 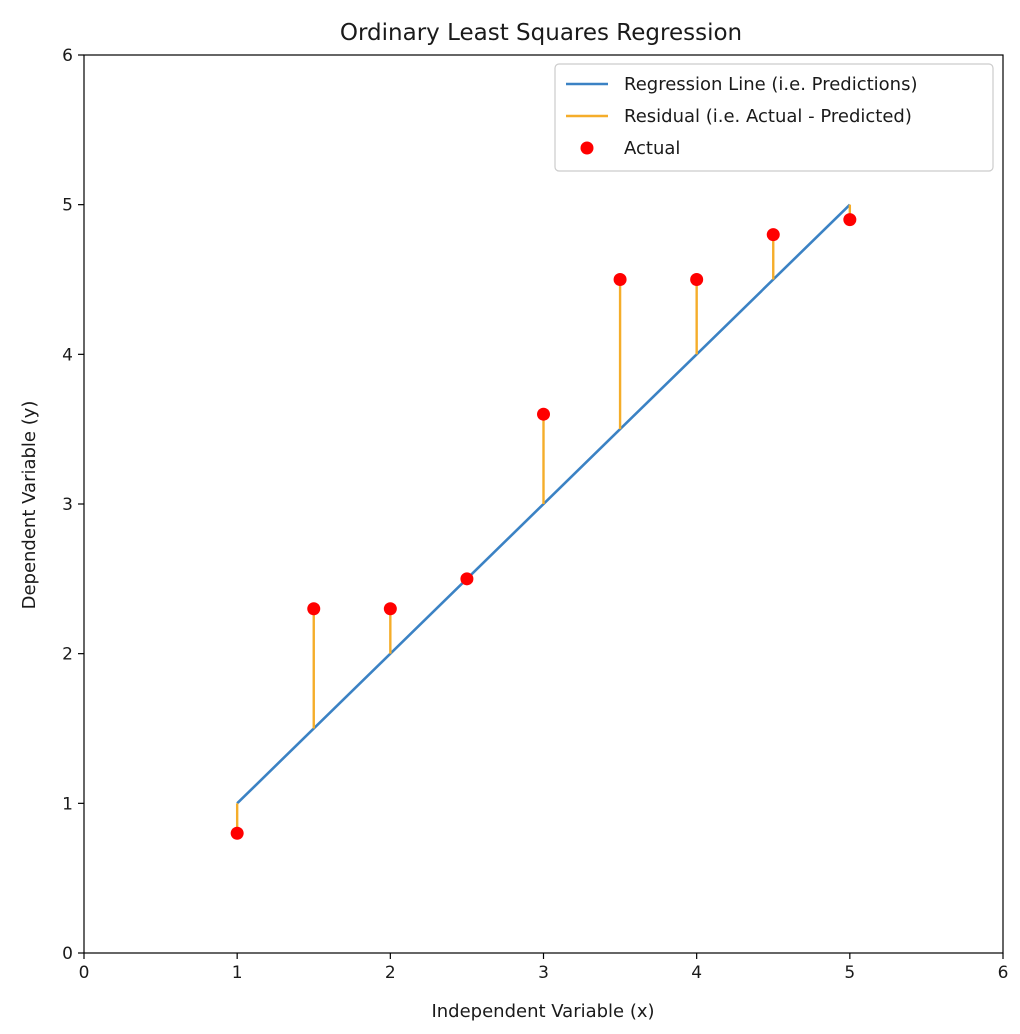 I want to click on x-tick-label: 1, so click(x=237, y=973).